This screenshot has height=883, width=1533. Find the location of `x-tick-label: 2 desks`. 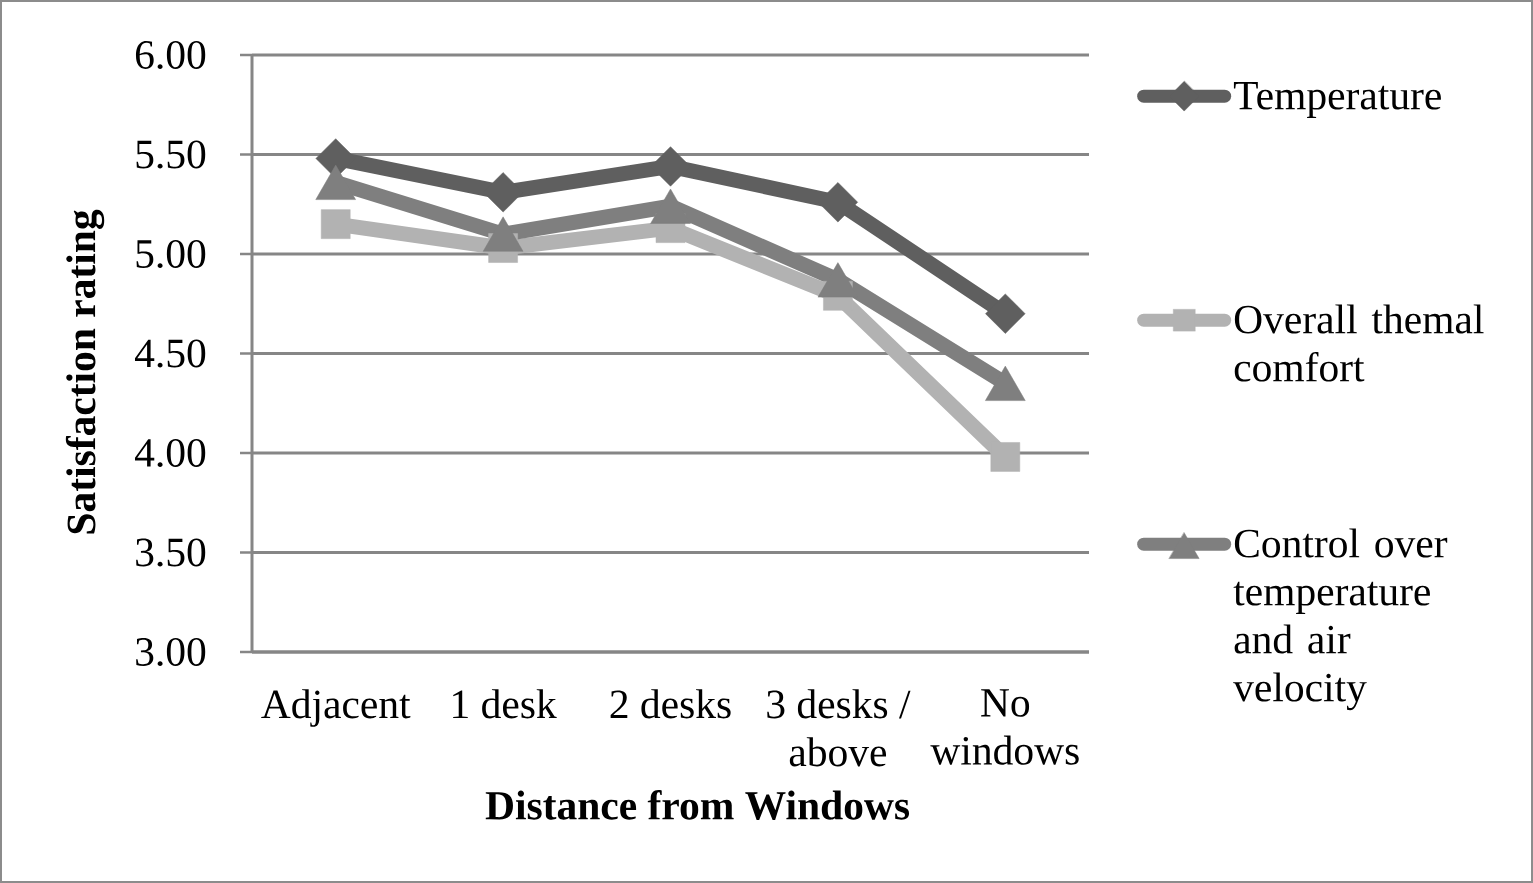

x-tick-label: 2 desks is located at coordinates (670, 704).